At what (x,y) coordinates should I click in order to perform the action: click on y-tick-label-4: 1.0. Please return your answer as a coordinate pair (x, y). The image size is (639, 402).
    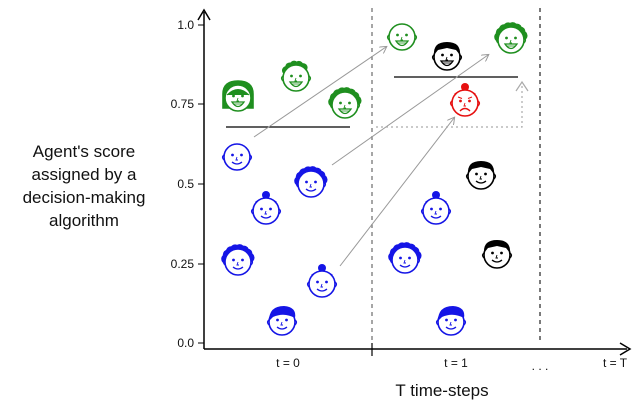
    Looking at the image, I should click on (185, 25).